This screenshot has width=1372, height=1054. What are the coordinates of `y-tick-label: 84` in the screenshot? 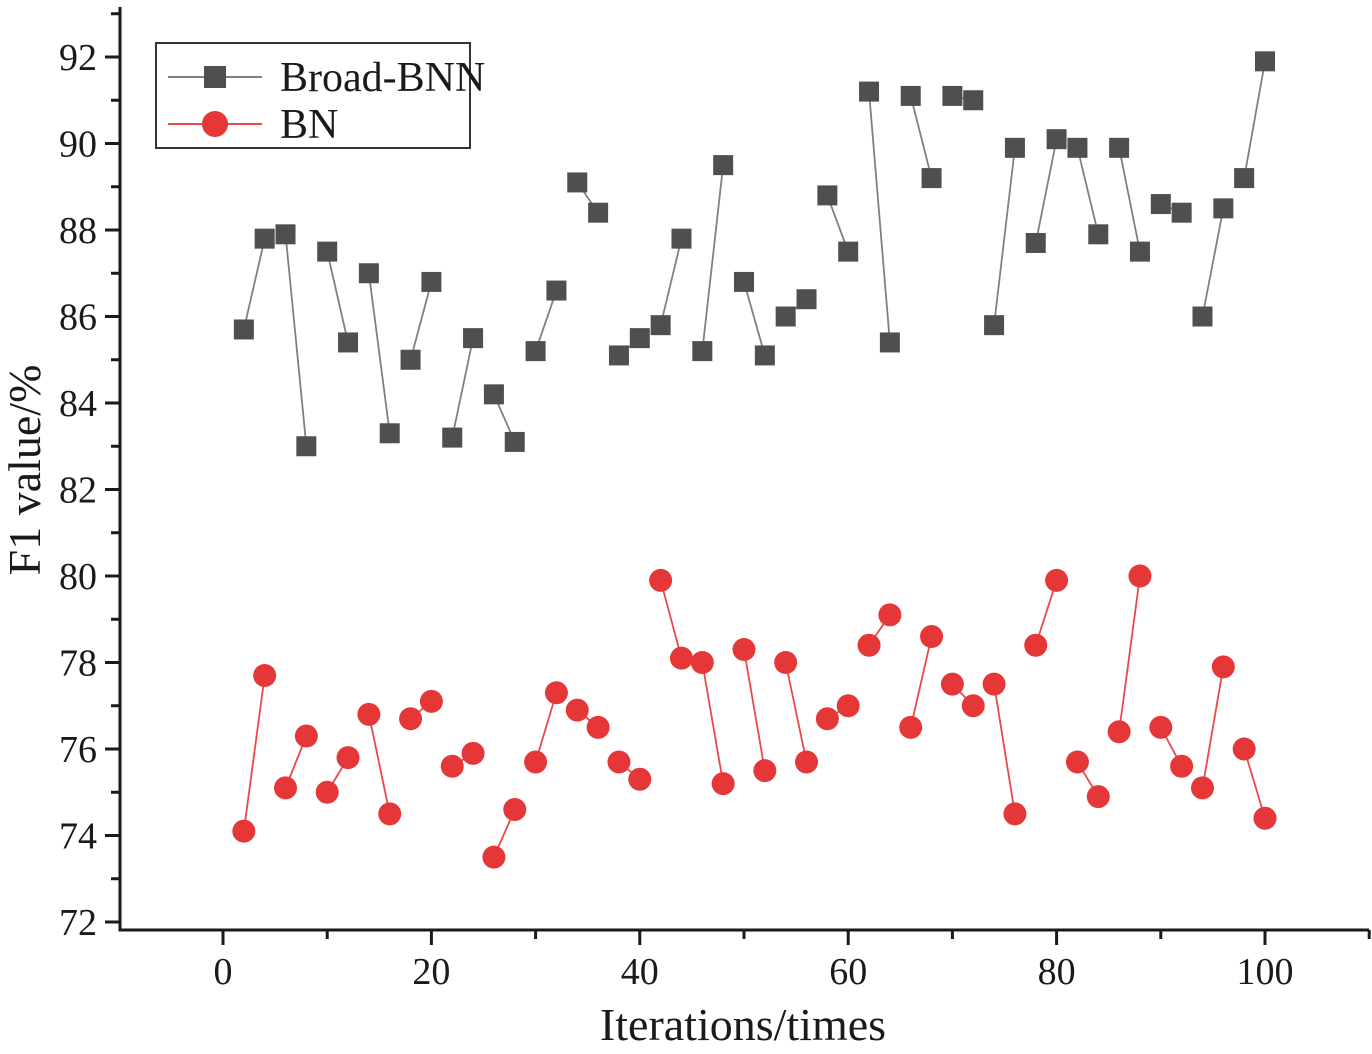 It's located at (78, 404).